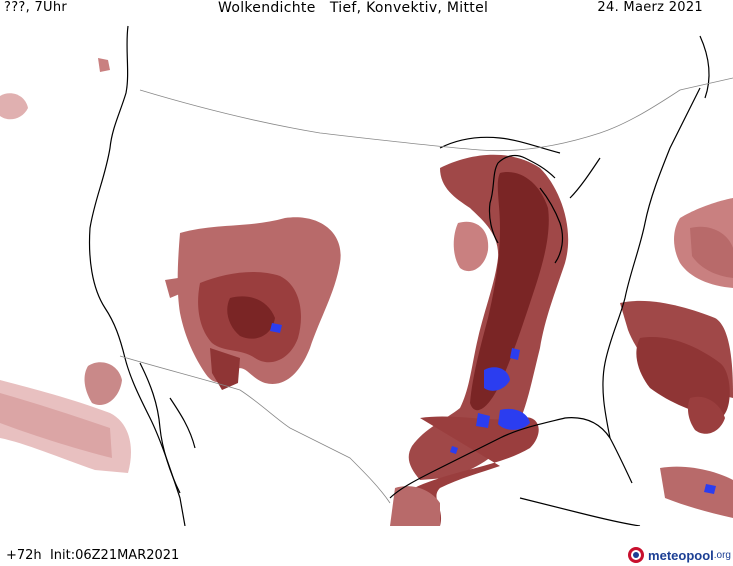 The height and width of the screenshot is (566, 733). What do you see at coordinates (93, 555) in the screenshot?
I see `run-info: +72h Init:06Z21MAR2021` at bounding box center [93, 555].